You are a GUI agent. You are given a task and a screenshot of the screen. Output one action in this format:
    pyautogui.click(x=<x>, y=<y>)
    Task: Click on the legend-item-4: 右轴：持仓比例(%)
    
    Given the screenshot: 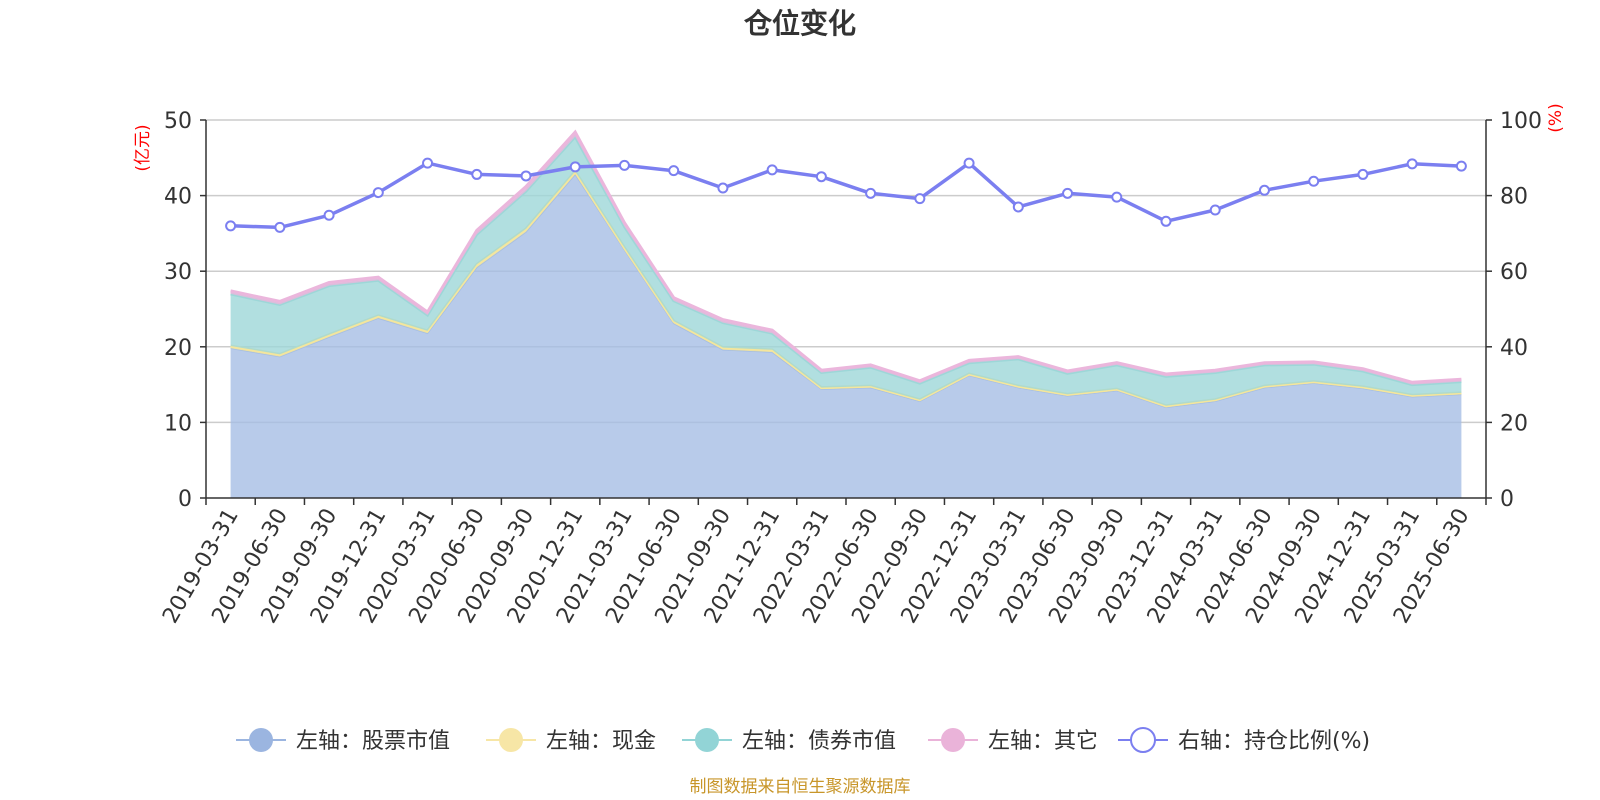 What is the action you would take?
    pyautogui.click(x=1244, y=740)
    